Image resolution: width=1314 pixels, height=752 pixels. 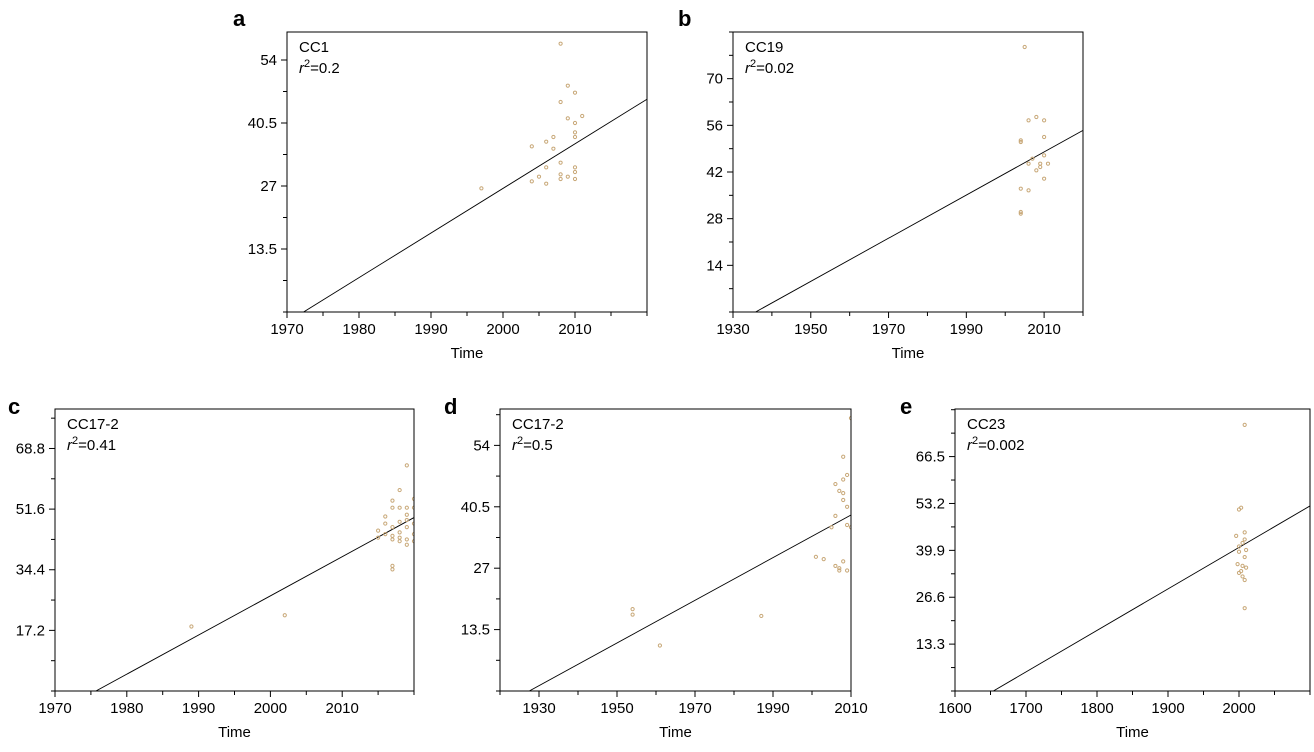 What do you see at coordinates (930, 457) in the screenshot?
I see `y-tick-label: 66.5` at bounding box center [930, 457].